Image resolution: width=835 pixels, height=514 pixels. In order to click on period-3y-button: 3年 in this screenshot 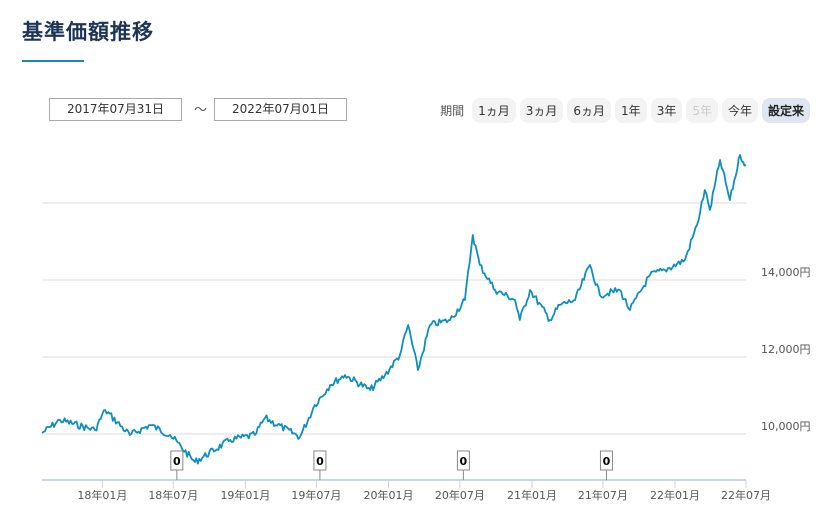, I will do `click(666, 110)`.